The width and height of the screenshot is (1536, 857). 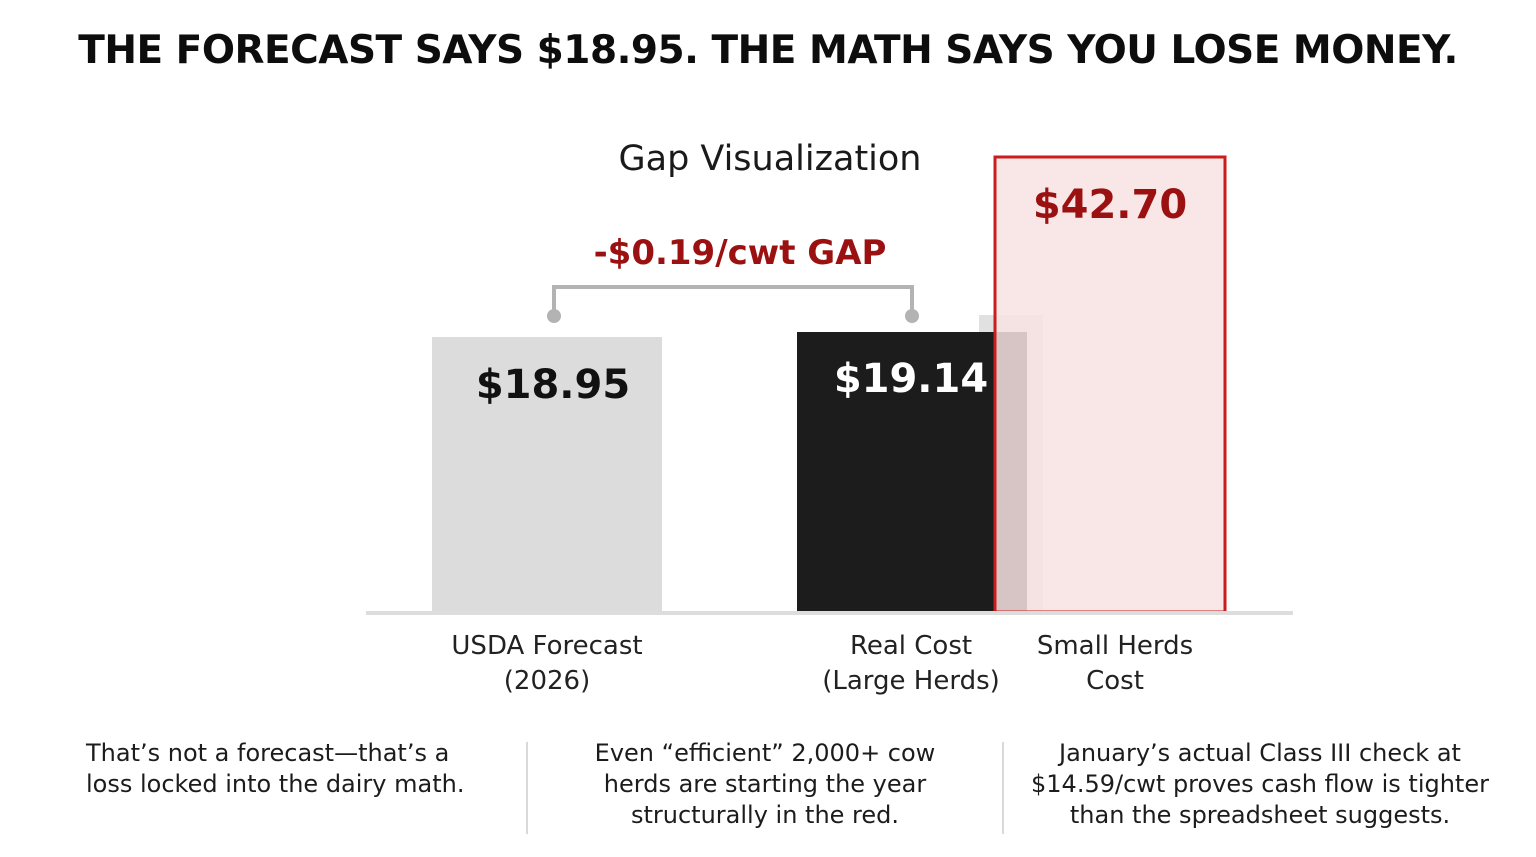 What do you see at coordinates (912, 472) in the screenshot?
I see `bar-real-cost-large-herds` at bounding box center [912, 472].